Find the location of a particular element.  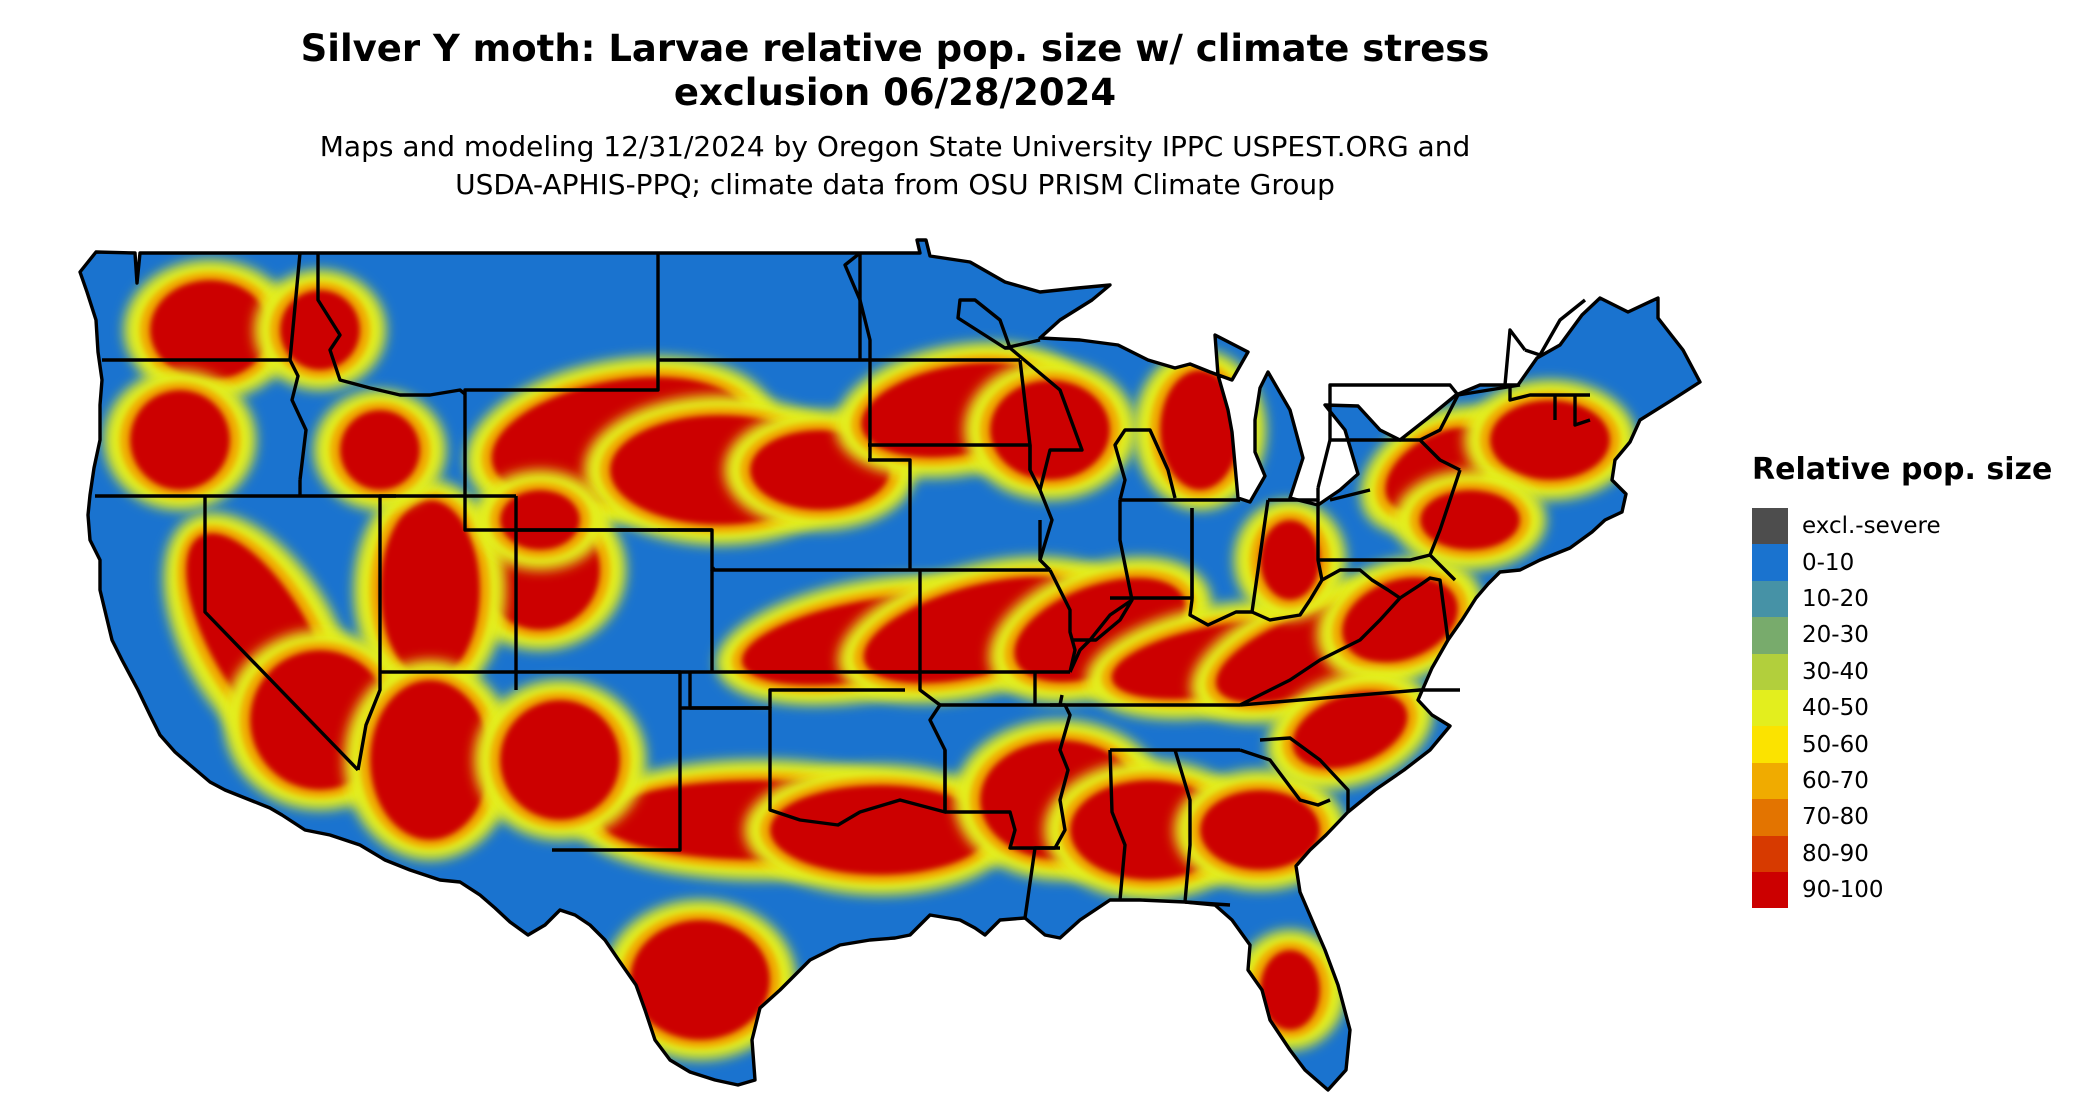

legend-label: 10-20 is located at coordinates (1835, 598).